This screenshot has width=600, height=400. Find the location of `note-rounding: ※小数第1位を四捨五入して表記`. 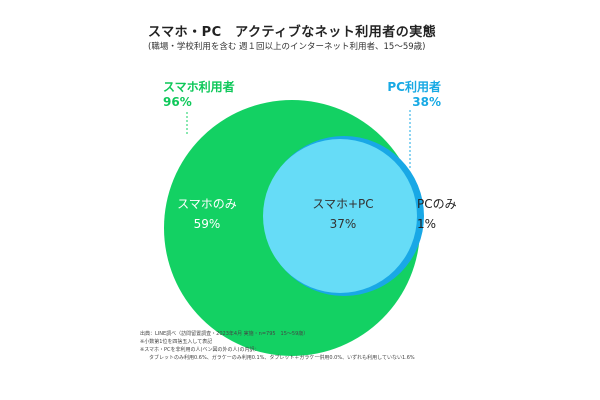

note-rounding: ※小数第1位を四捨五入して表記 is located at coordinates (176, 342).